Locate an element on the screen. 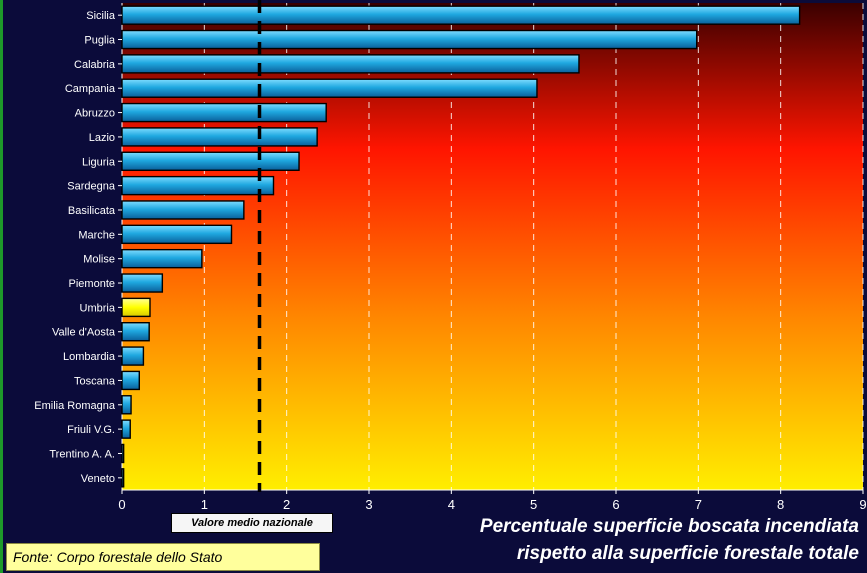 This screenshot has width=867, height=573. bar-liguria is located at coordinates (210, 161).